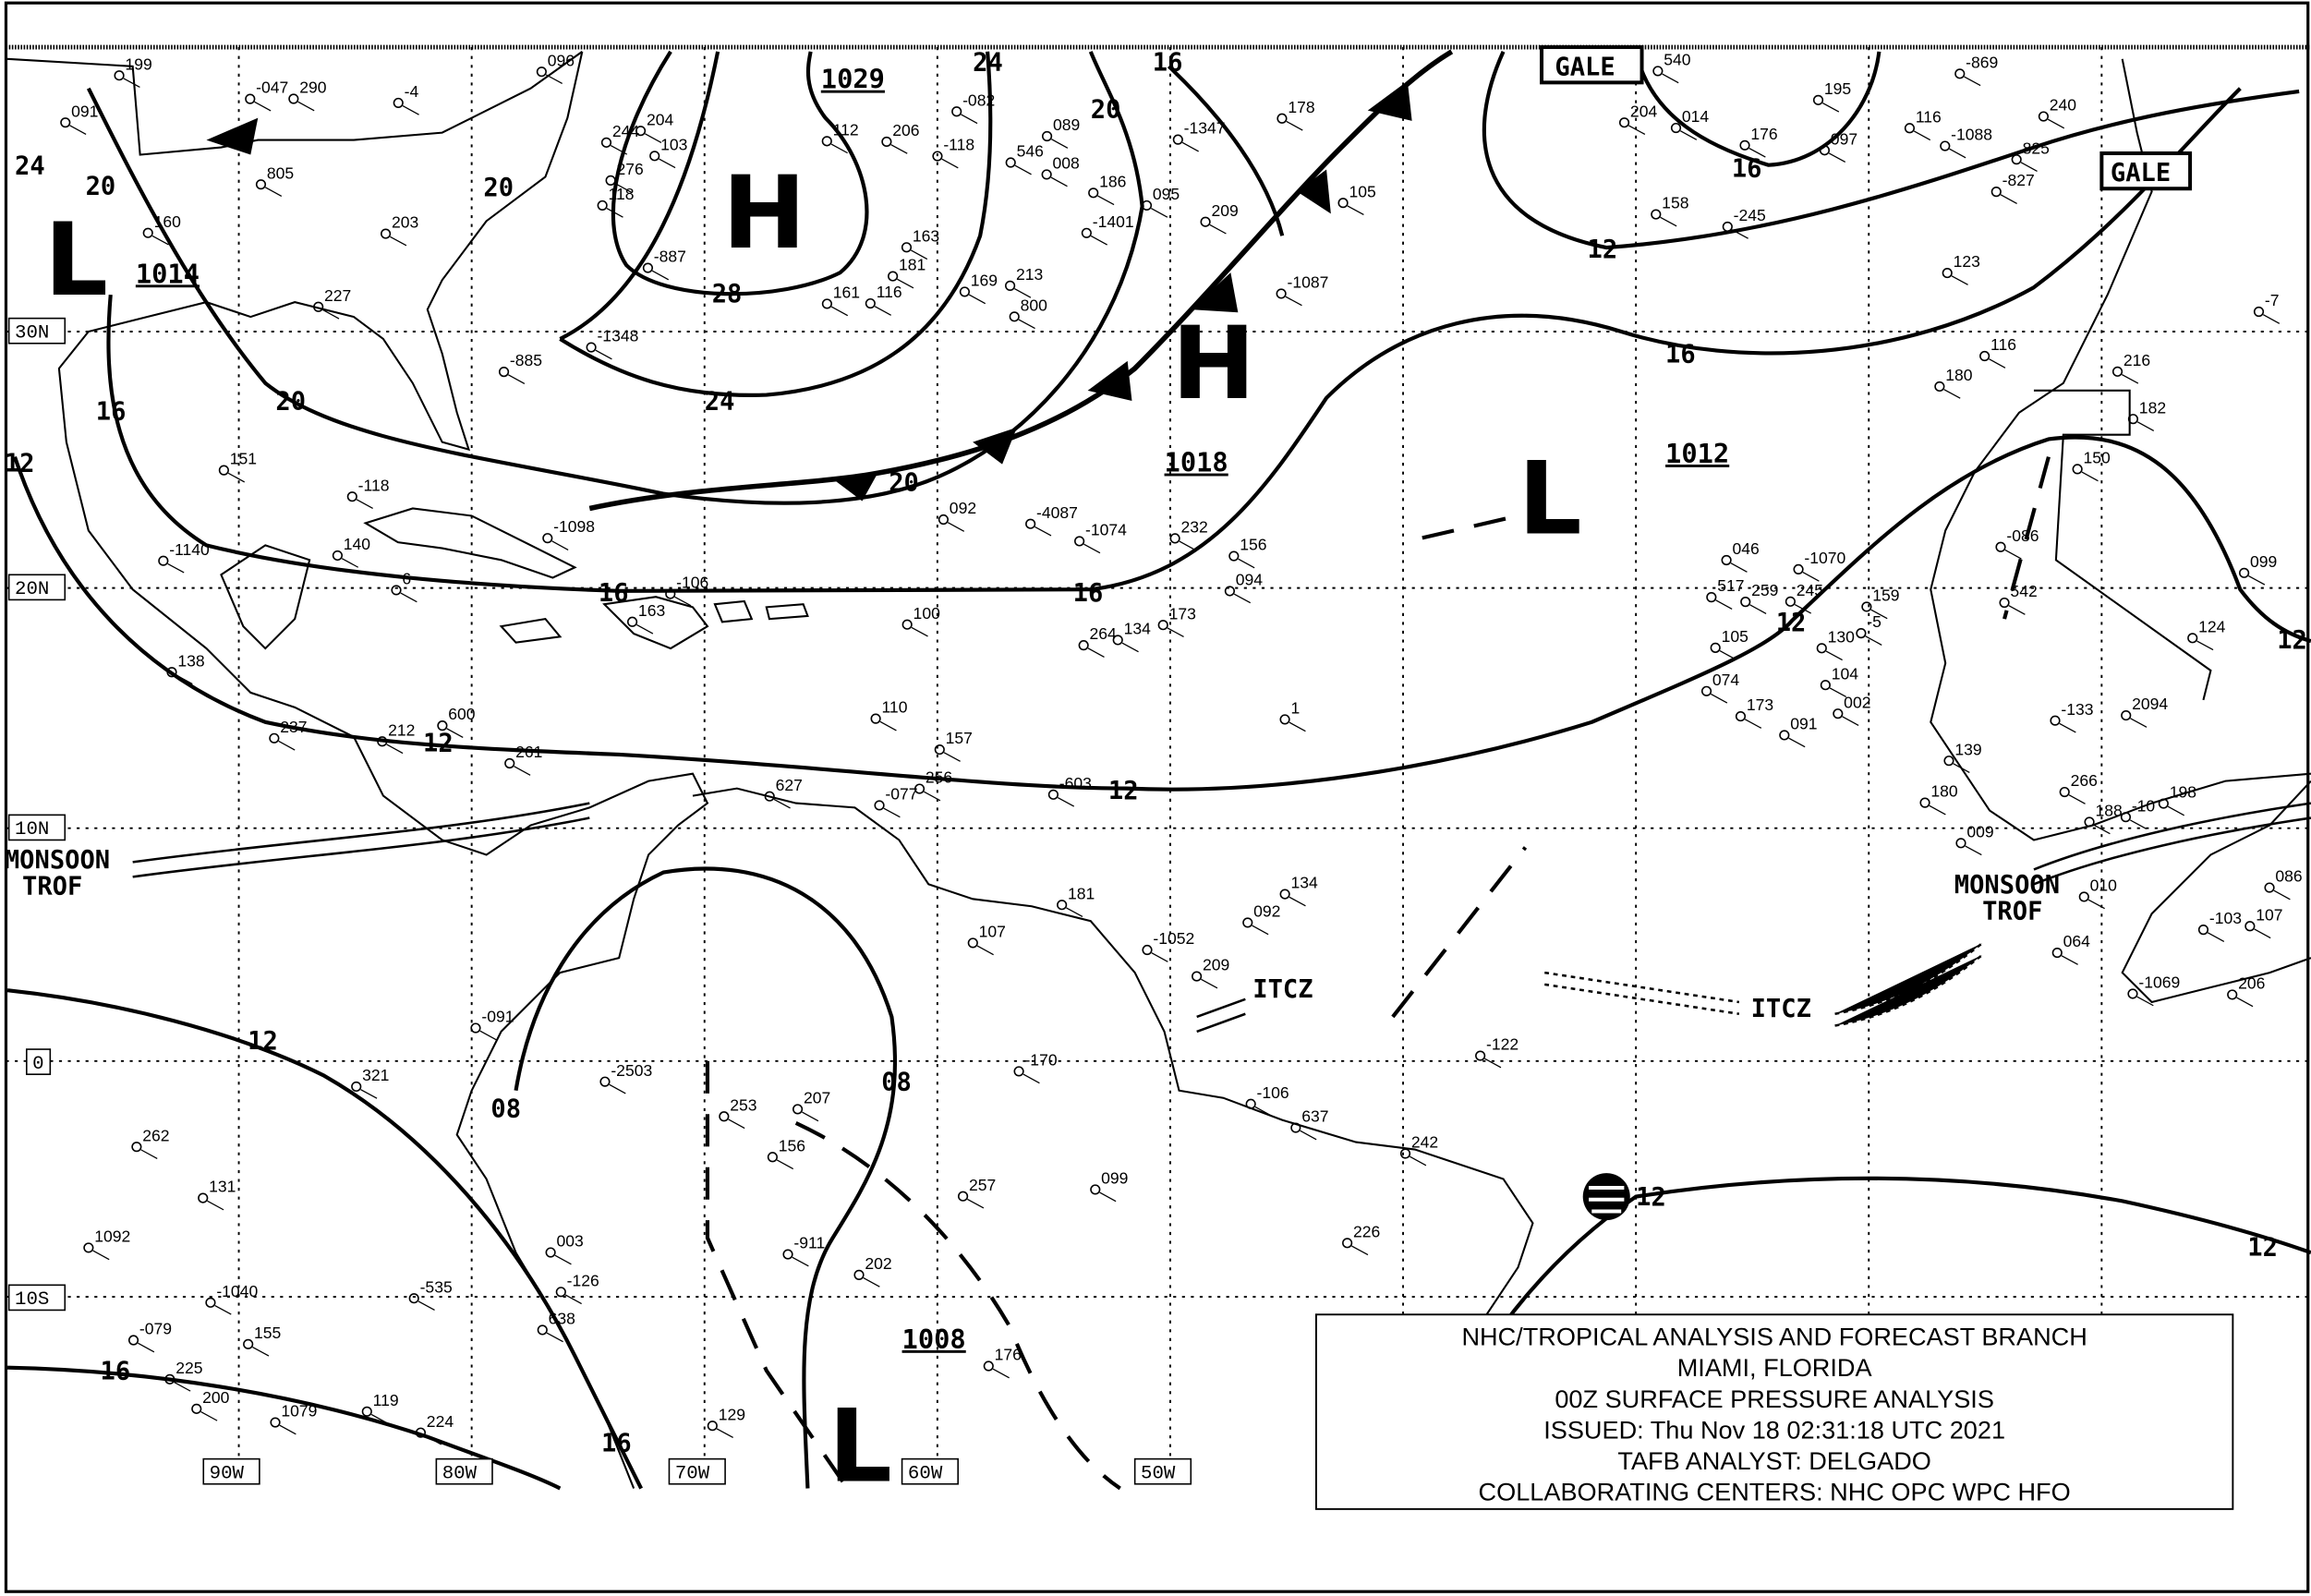 Image resolution: width=2311 pixels, height=1596 pixels. Describe the element at coordinates (963, 508) in the screenshot. I see `station-pressure: 092` at that location.